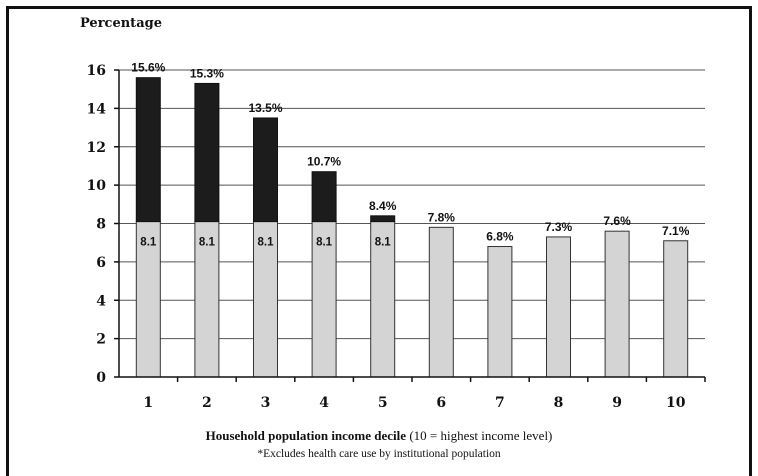 The width and height of the screenshot is (758, 476). Describe the element at coordinates (324, 403) in the screenshot. I see `x-tick-label: 4` at that location.